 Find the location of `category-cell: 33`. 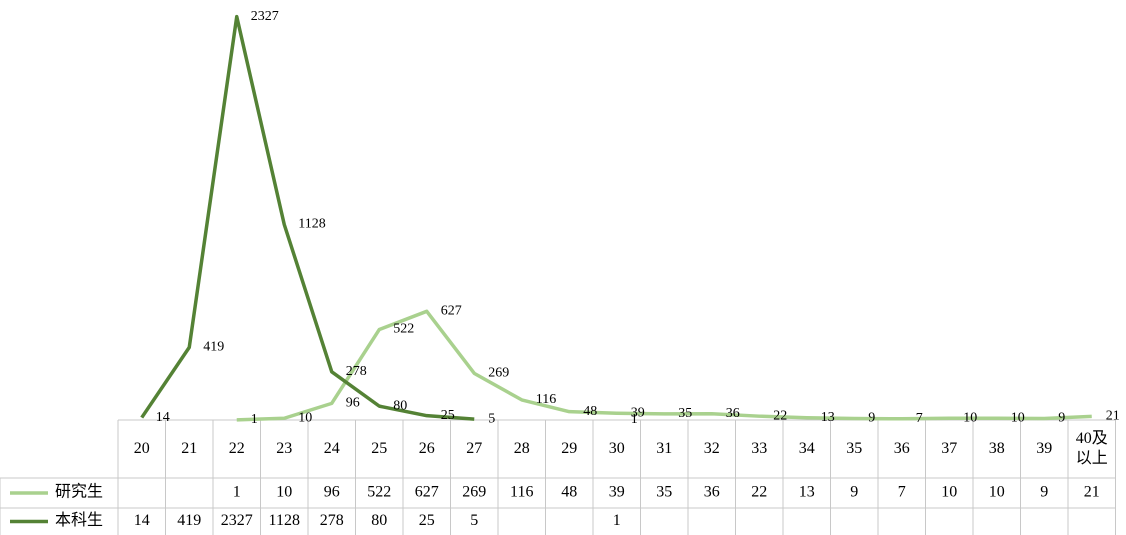

category-cell: 33 is located at coordinates (759, 448).